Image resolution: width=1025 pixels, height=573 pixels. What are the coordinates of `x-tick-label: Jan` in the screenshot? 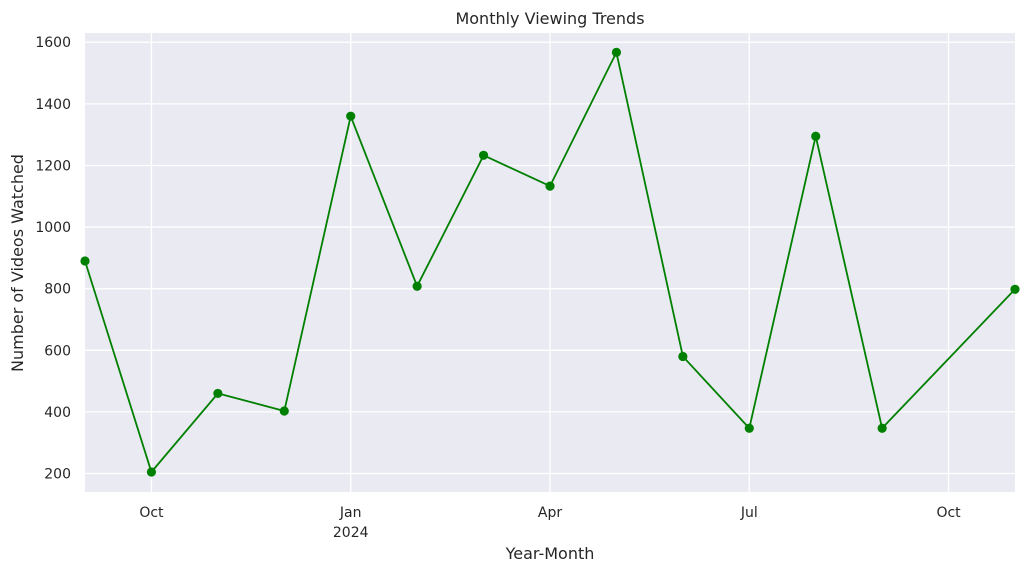 It's located at (350, 513).